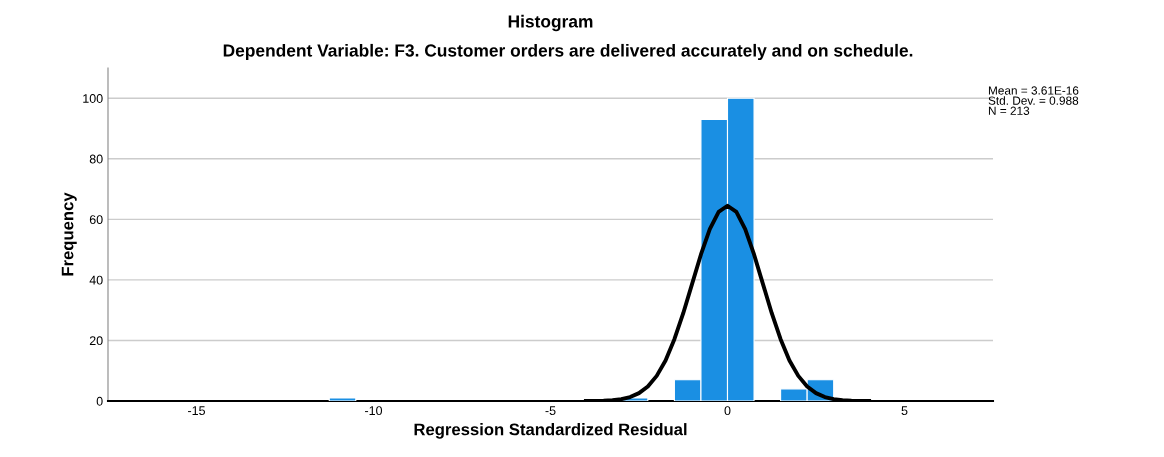 The image size is (1164, 457). I want to click on x-tick-label: -15, so click(197, 411).